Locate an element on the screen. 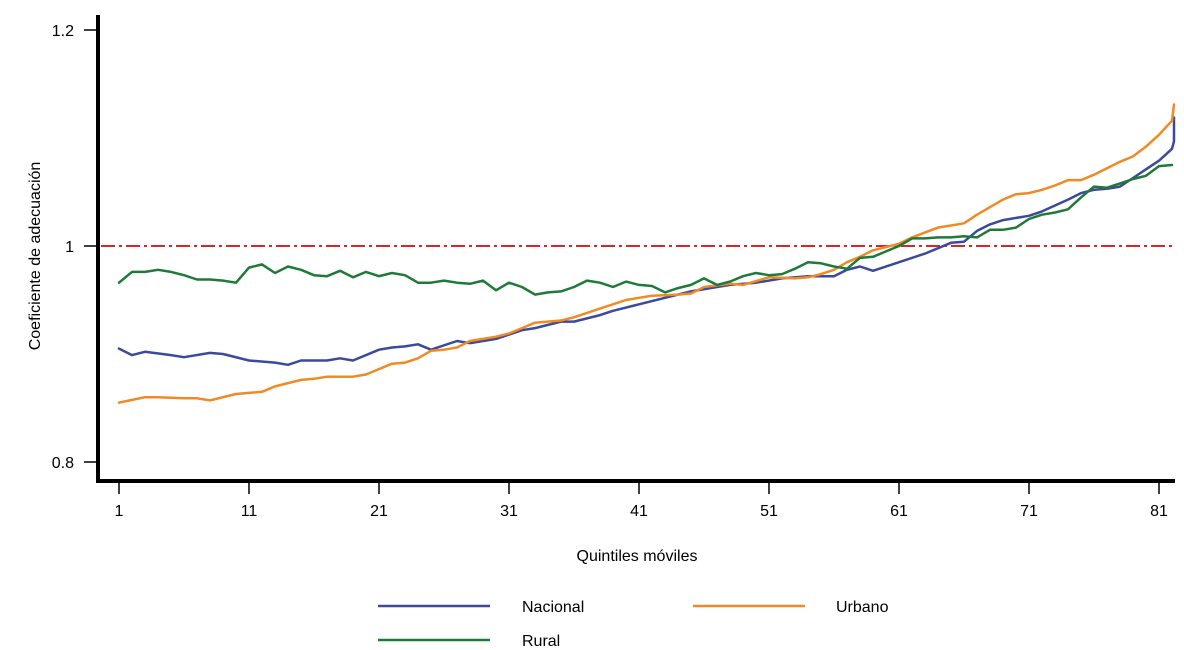 This screenshot has height=650, width=1184. legend: Nacional Urbano Rural is located at coordinates (633, 624).